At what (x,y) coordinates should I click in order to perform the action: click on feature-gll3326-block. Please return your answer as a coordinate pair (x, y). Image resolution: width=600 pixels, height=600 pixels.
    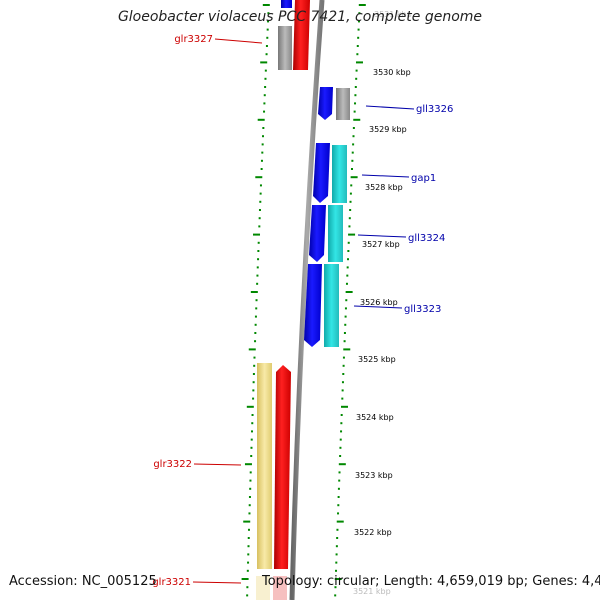
    Looking at the image, I should click on (334, 103).